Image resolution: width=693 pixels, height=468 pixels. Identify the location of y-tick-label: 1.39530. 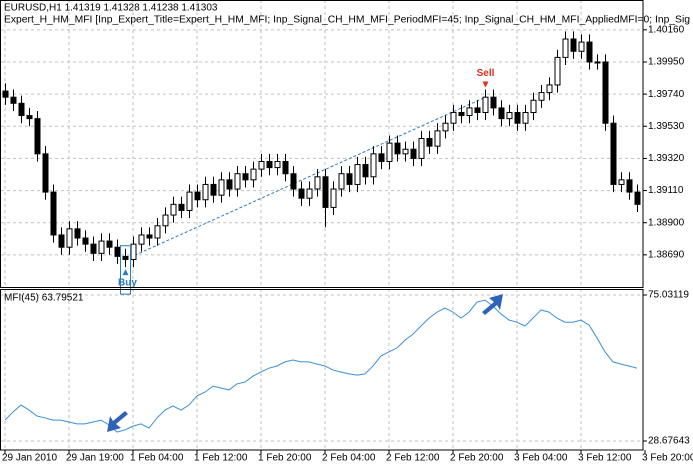
(666, 126).